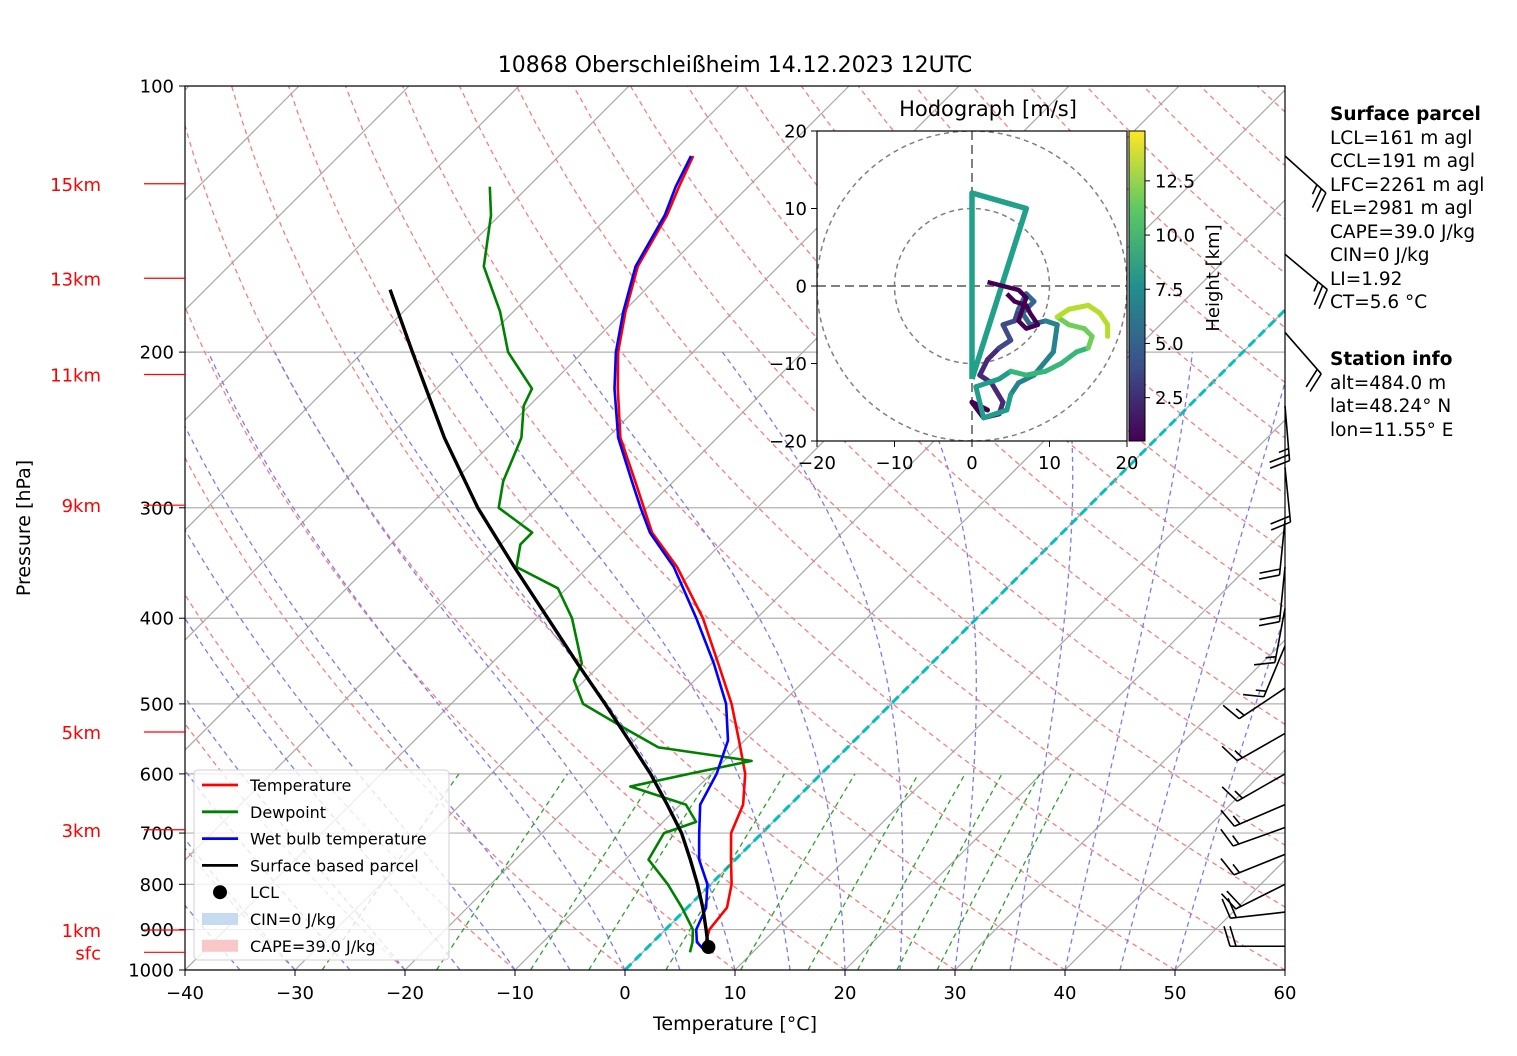 The width and height of the screenshot is (1517, 1056). Describe the element at coordinates (1285, 993) in the screenshot. I see `x-tick-label: 60` at that location.